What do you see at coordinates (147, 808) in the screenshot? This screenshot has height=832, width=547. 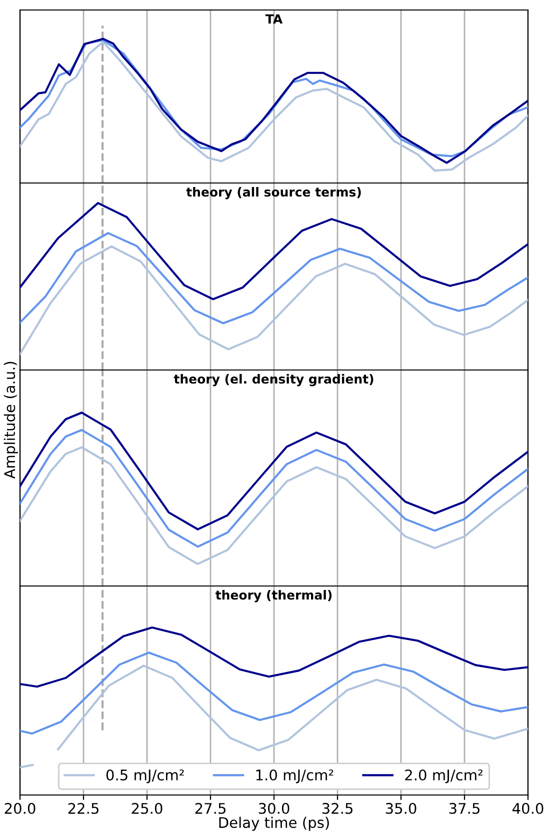 I see `x-tick-label: 25.0` at bounding box center [147, 808].